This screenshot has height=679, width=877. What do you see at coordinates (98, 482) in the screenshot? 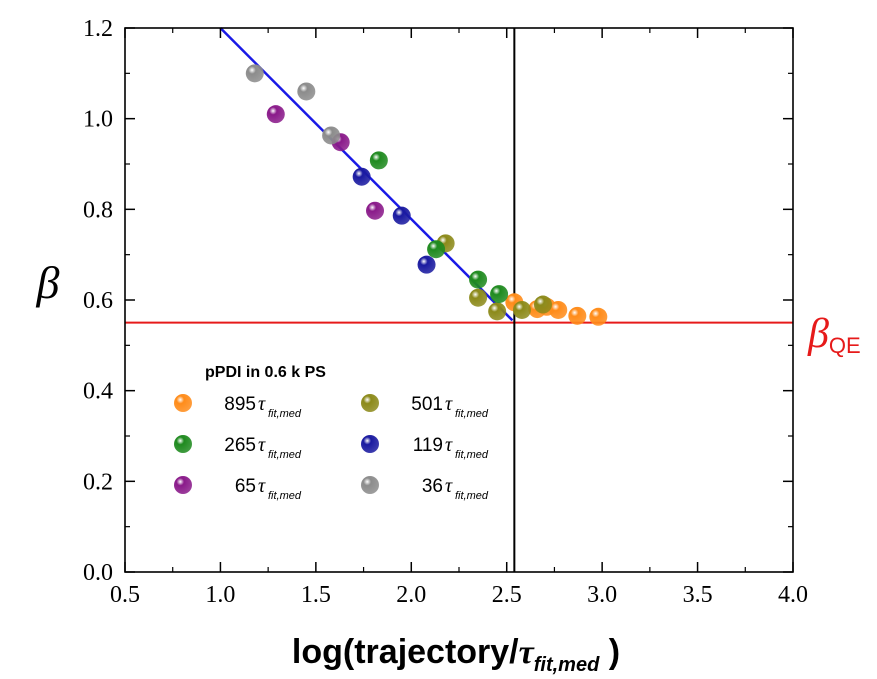
I see `y-tick-label-1: 0.2` at bounding box center [98, 482].